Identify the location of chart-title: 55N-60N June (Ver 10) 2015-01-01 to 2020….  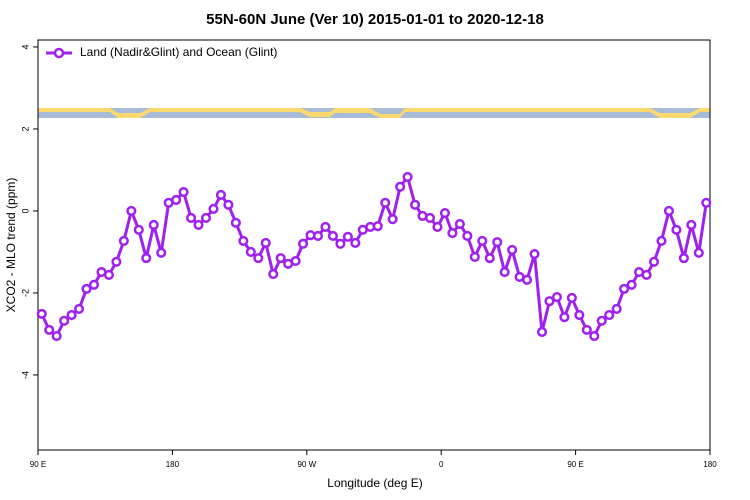
(375, 19).